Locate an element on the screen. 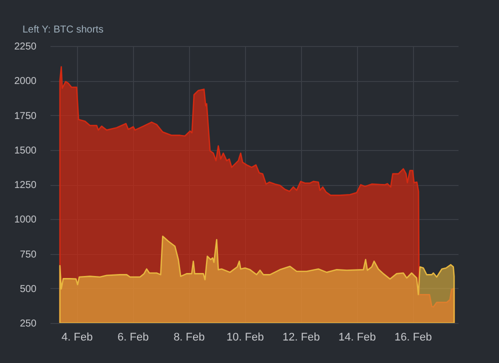  y-tick-label: 250 is located at coordinates (28, 324).